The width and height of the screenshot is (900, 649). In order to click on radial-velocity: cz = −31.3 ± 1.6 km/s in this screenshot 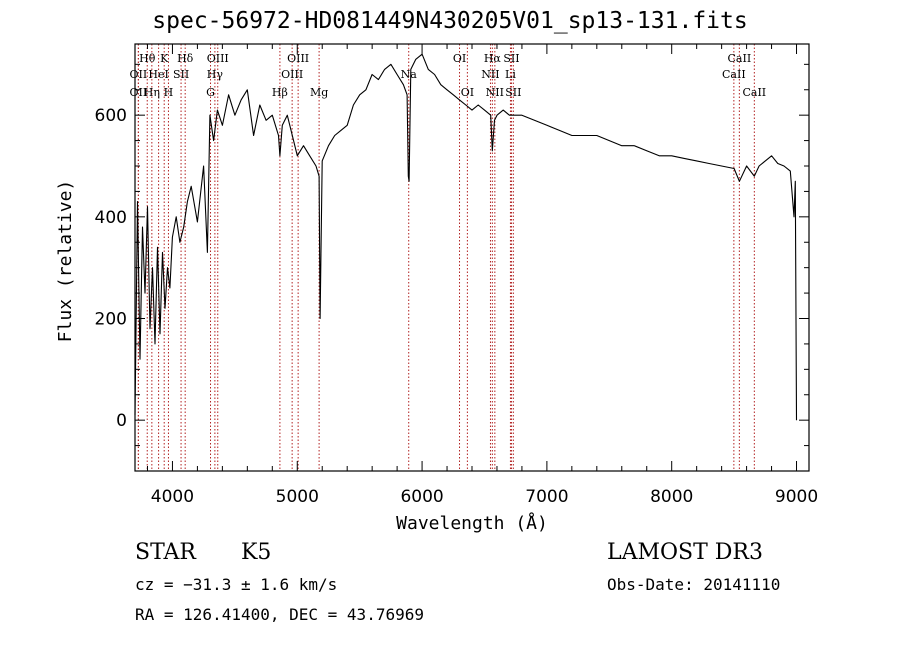, I will do `click(236, 584)`.